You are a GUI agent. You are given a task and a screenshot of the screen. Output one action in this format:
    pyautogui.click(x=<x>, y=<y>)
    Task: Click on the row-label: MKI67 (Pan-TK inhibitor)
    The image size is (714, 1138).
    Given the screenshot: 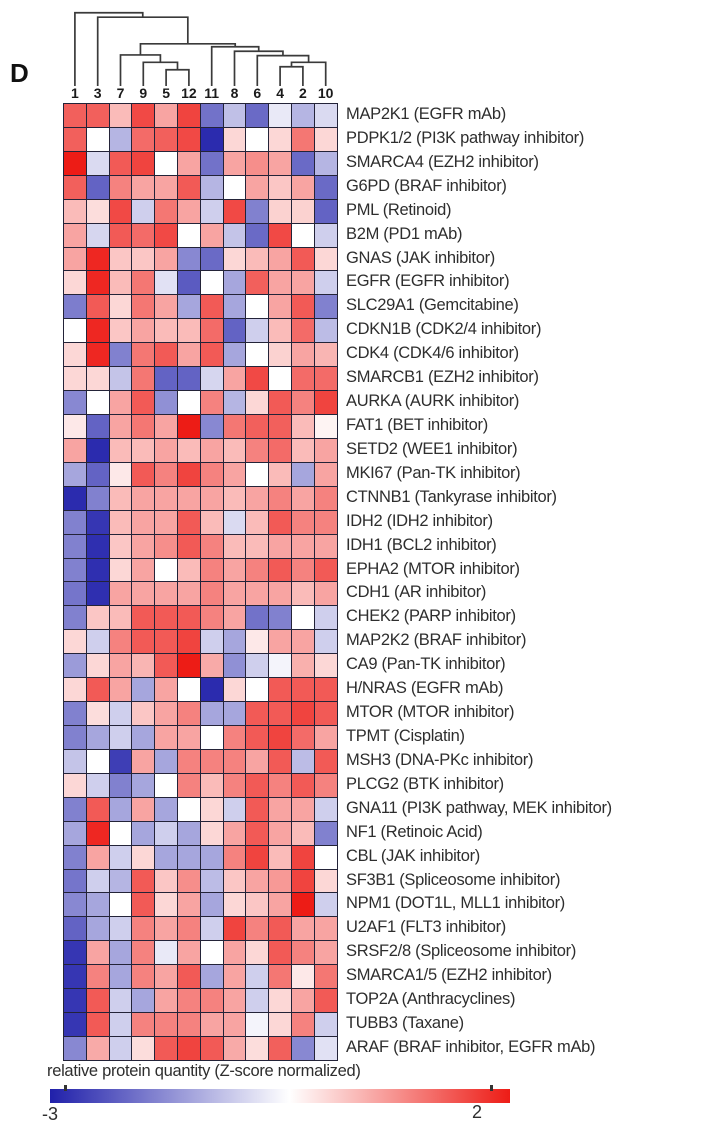 What is the action you would take?
    pyautogui.click(x=433, y=472)
    